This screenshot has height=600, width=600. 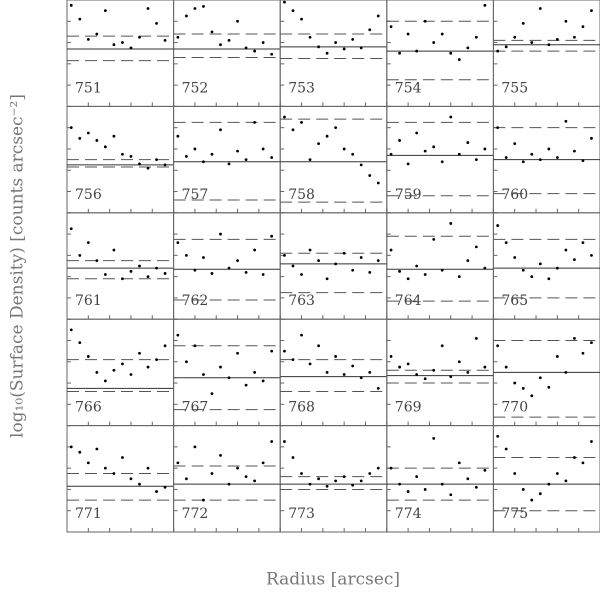 I want to click on panel-label: 752, so click(x=195, y=88).